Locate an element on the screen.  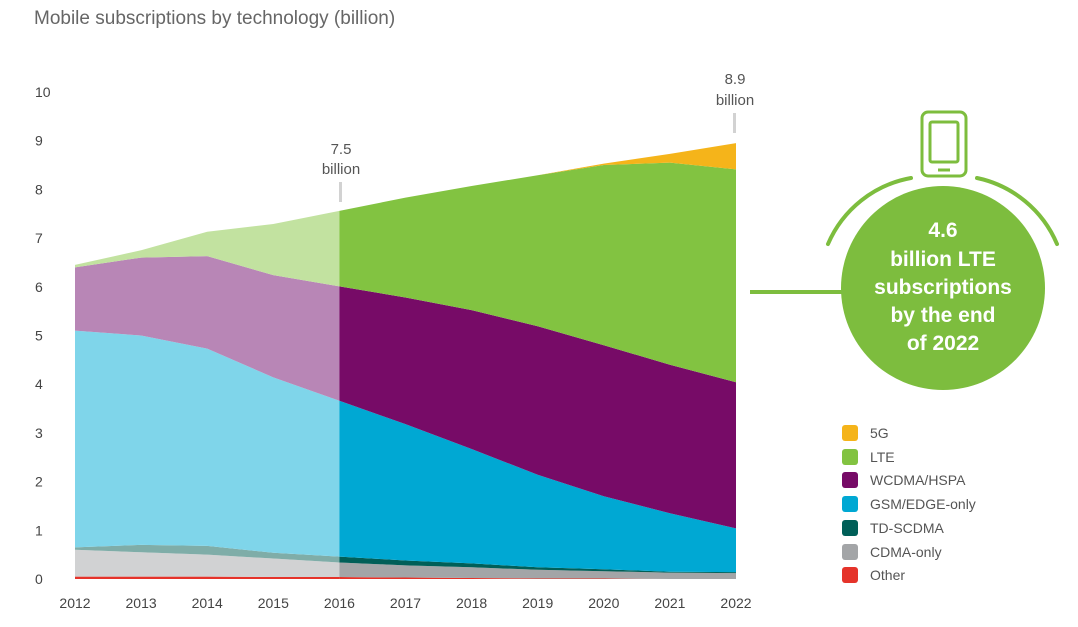
legend-label: Other is located at coordinates (888, 575).